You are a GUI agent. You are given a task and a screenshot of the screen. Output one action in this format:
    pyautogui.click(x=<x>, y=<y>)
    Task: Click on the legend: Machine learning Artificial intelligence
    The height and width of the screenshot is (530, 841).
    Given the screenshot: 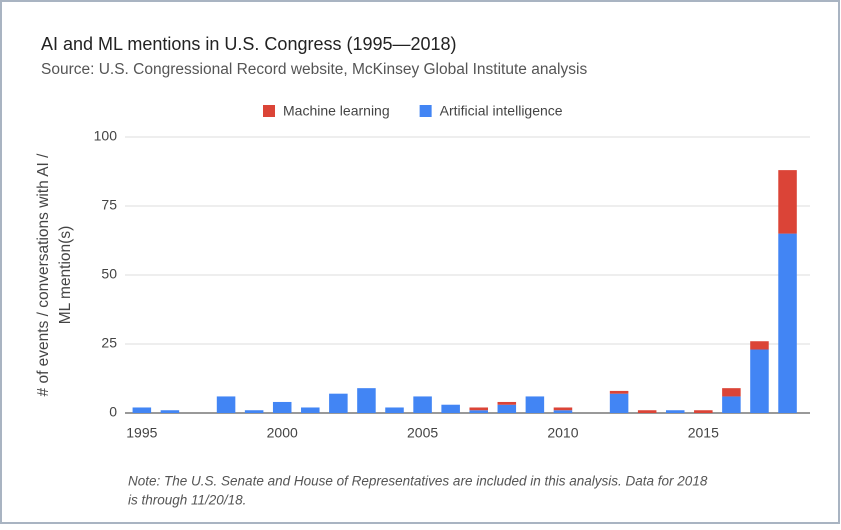 What is the action you would take?
    pyautogui.click(x=413, y=111)
    